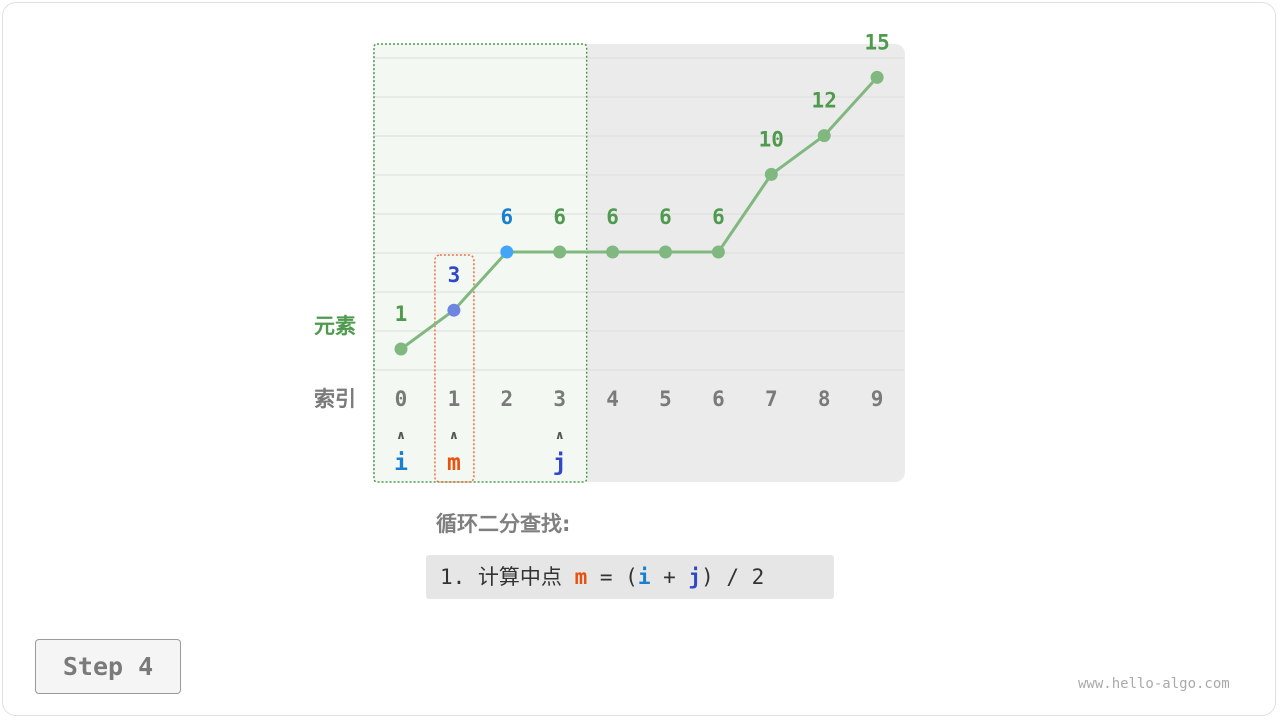 This screenshot has height=720, width=1280. Describe the element at coordinates (503, 524) in the screenshot. I see `algorithm-title: 循环二分查找:` at that location.